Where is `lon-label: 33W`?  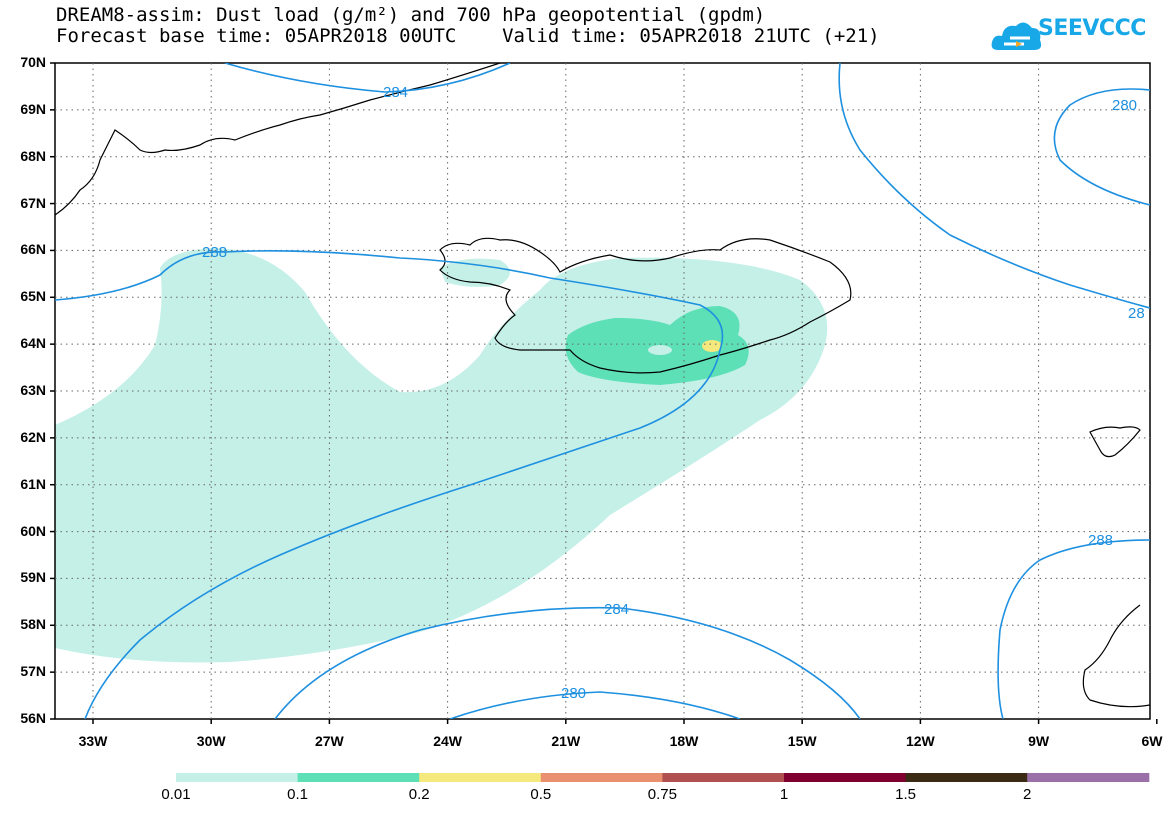 lon-label: 33W is located at coordinates (93, 741).